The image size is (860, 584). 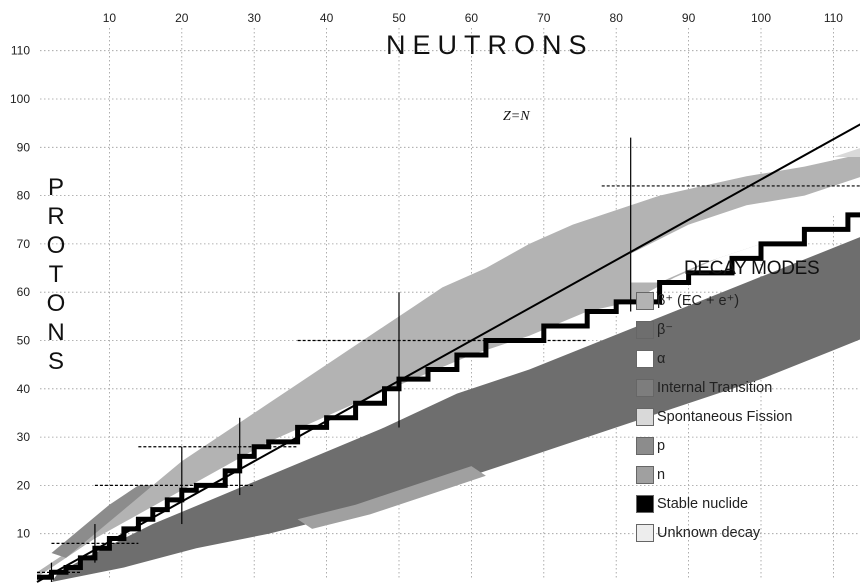 I want to click on y-tick-label: 90, so click(x=24, y=147).